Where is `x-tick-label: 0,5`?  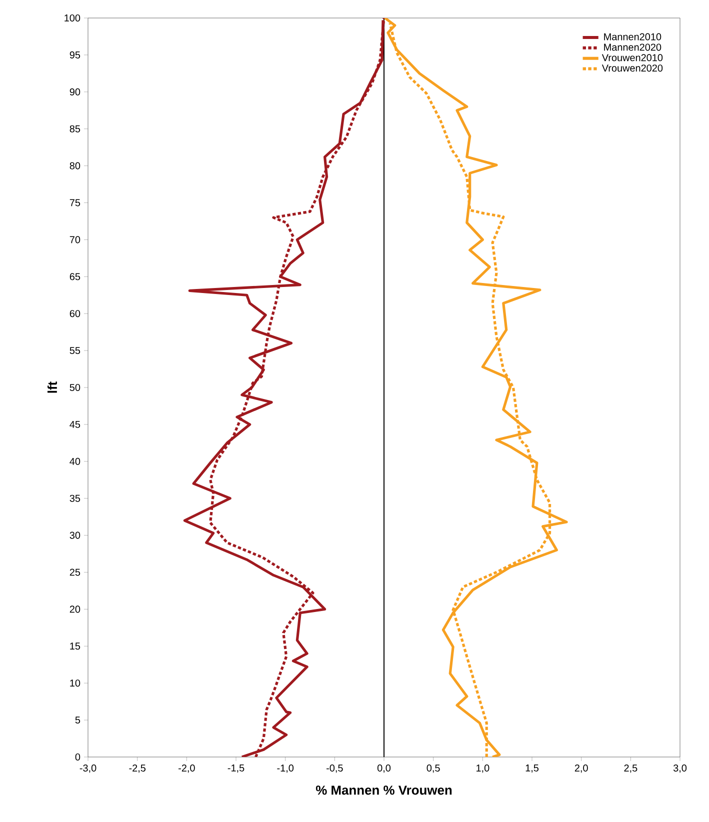
x-tick-label: 0,5 is located at coordinates (433, 768).